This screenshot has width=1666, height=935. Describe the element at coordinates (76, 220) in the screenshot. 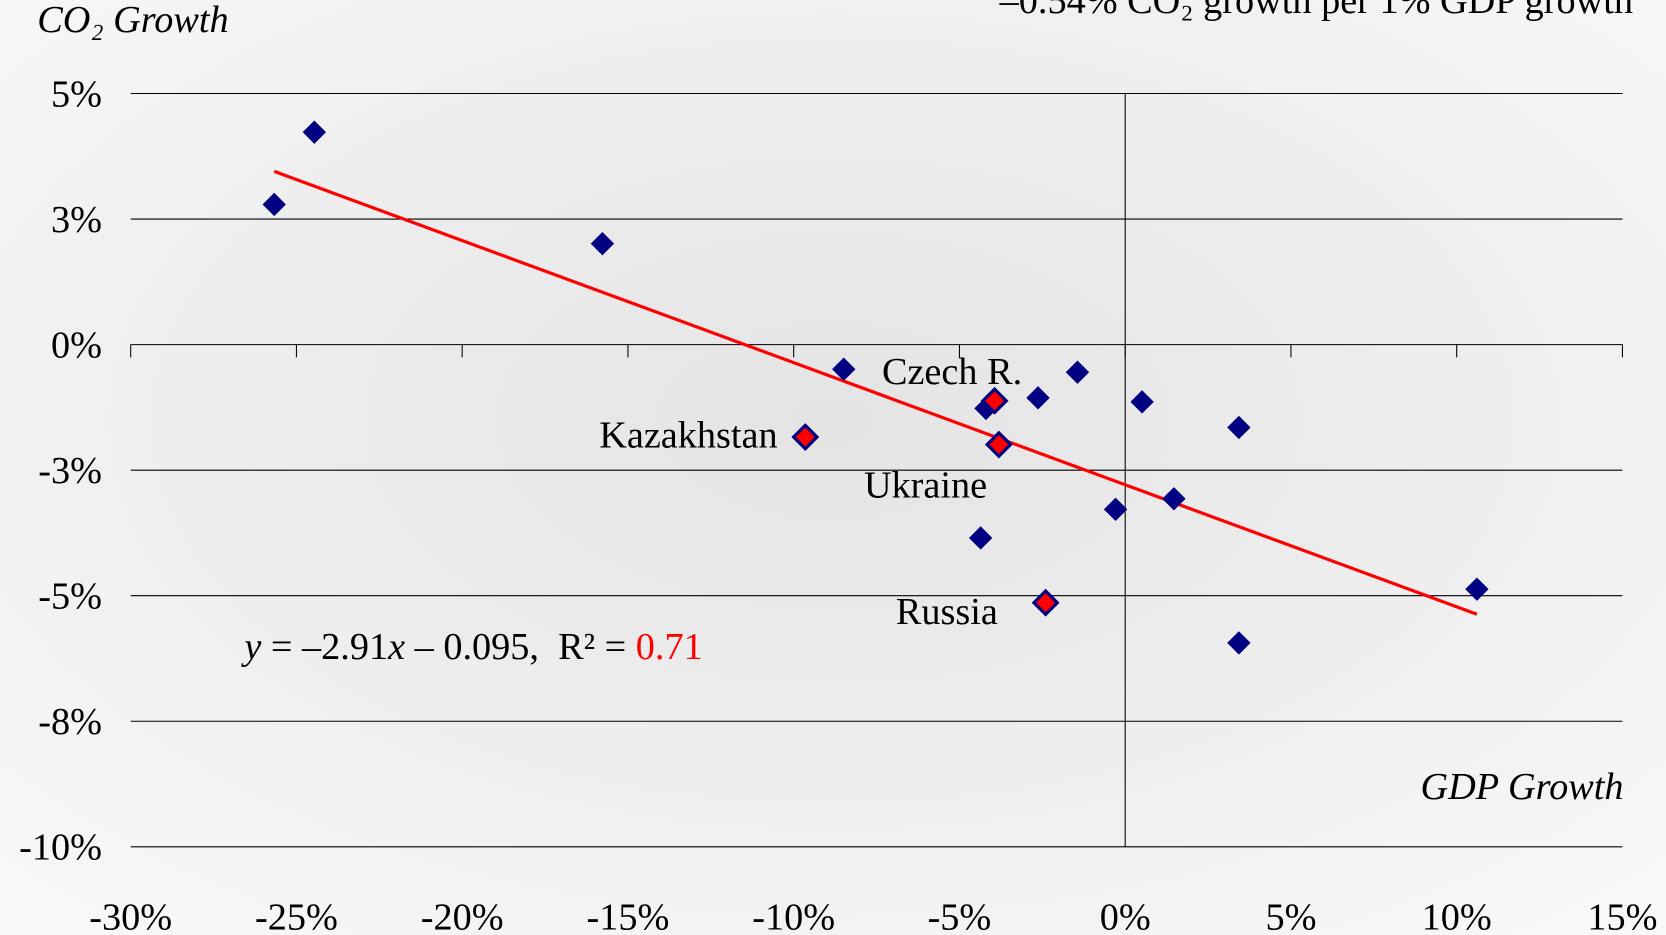

I see `y-tick-label: 3%` at that location.